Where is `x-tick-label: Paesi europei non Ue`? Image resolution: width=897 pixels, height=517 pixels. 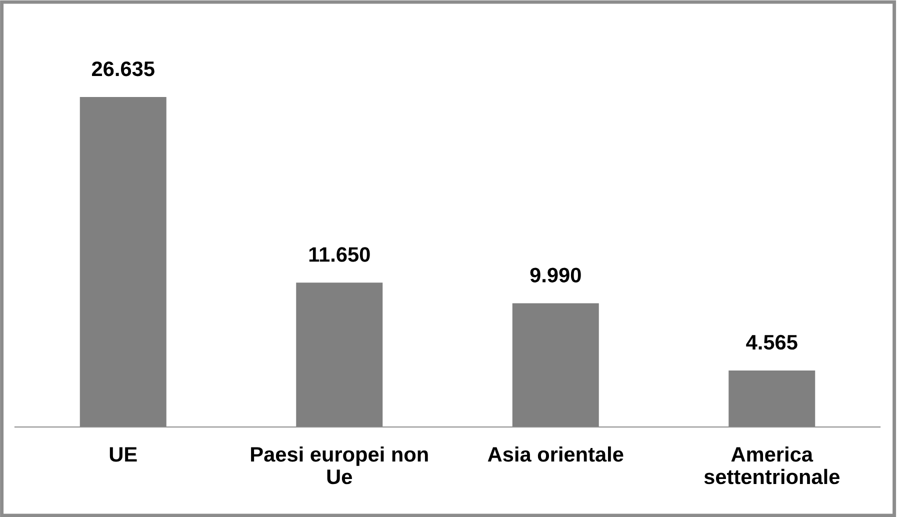
x-tick-label: Paesi europei non Ue is located at coordinates (339, 465).